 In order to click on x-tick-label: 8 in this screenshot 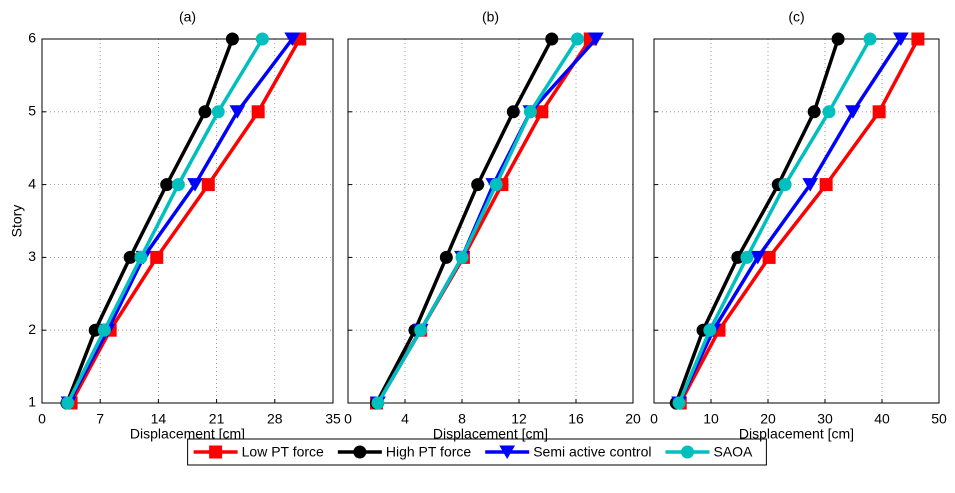, I will do `click(462, 419)`.